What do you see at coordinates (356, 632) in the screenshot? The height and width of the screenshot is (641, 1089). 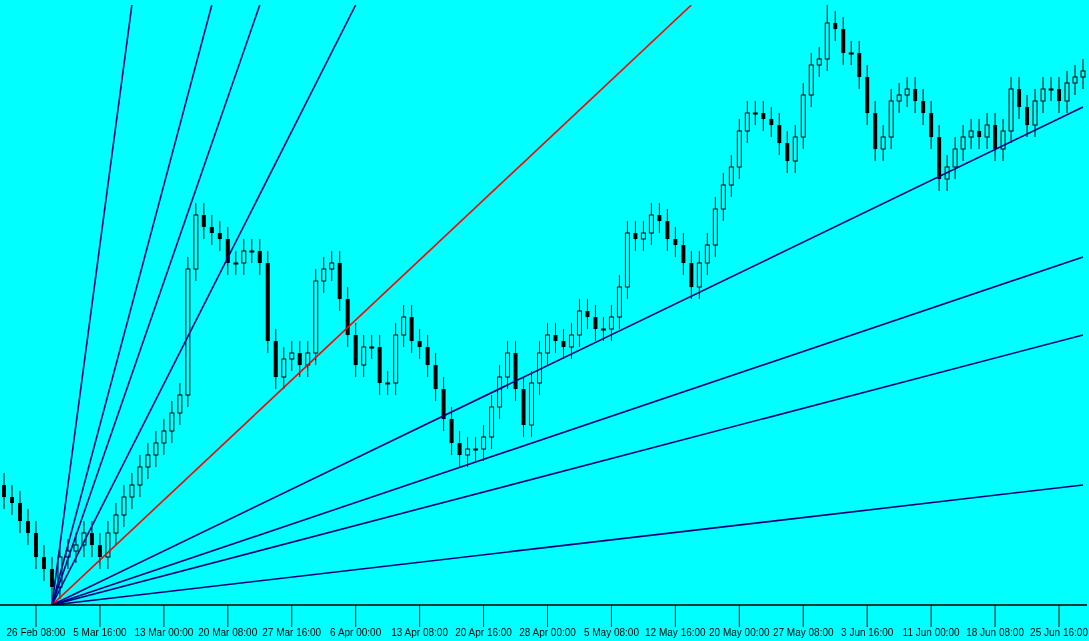 I see `x-tick-label: 6 Apr 00:00` at bounding box center [356, 632].